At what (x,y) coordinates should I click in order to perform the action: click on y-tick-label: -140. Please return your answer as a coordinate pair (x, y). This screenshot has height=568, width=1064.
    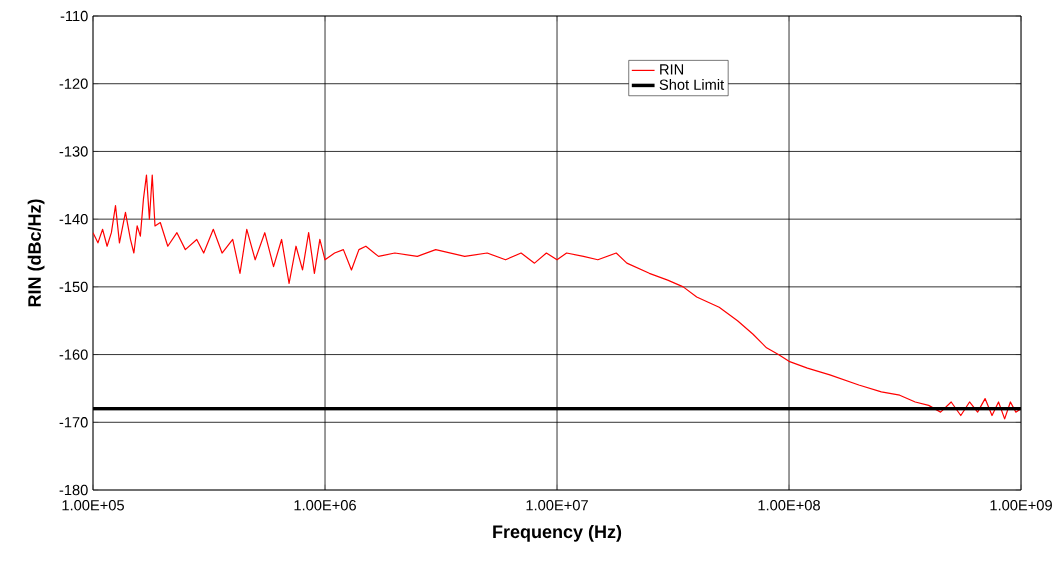
    Looking at the image, I should click on (73, 219).